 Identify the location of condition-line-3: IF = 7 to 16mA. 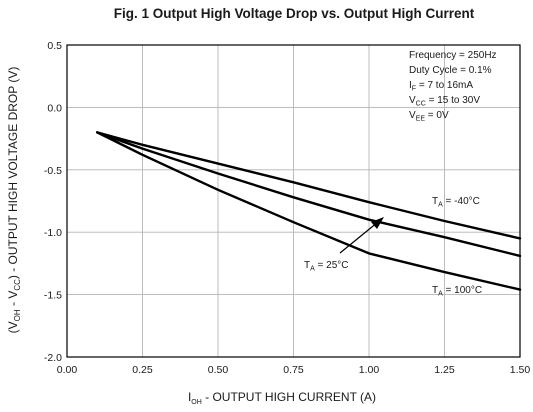
(441, 86).